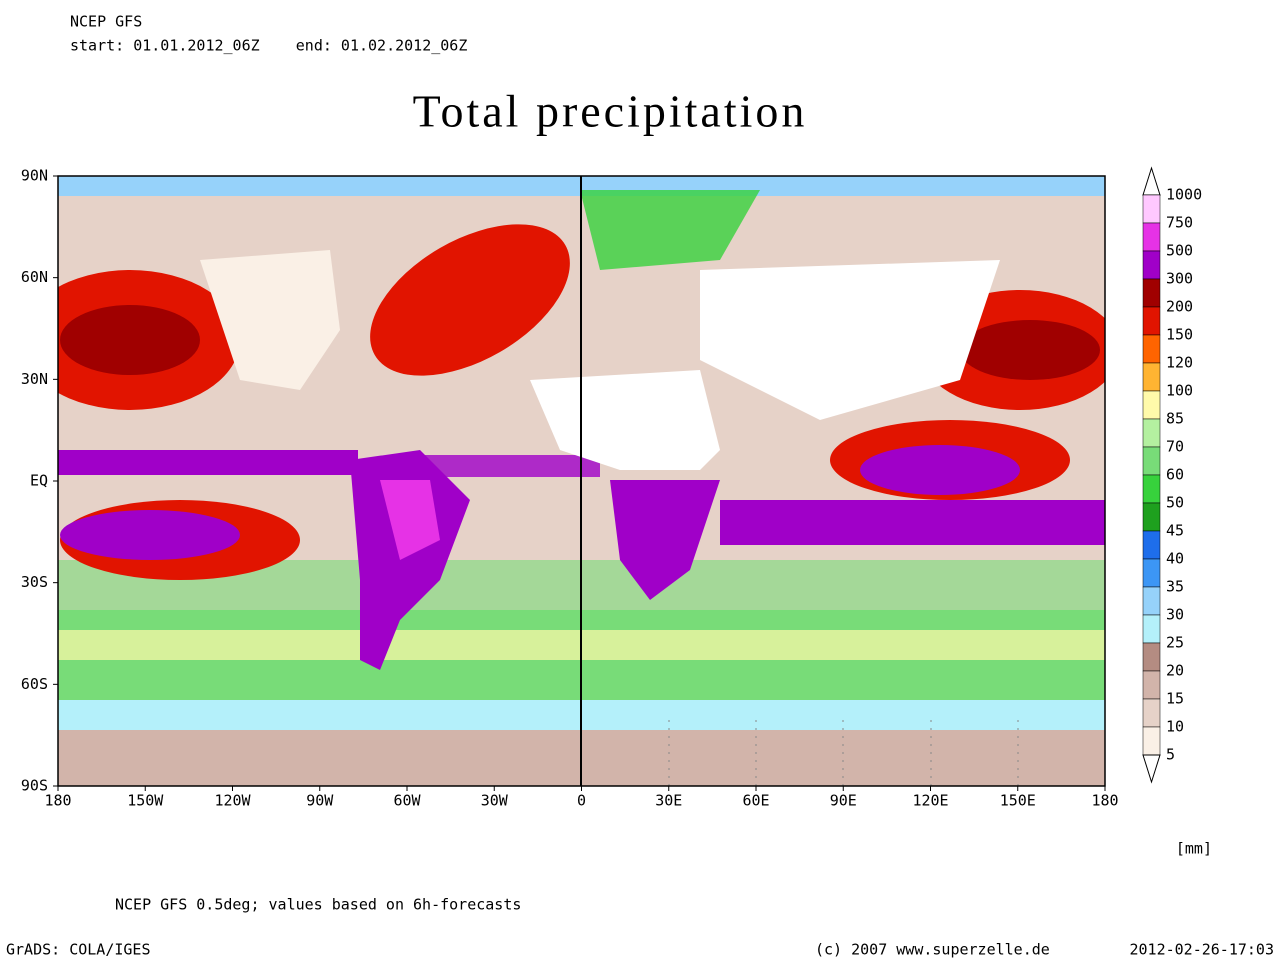 The width and height of the screenshot is (1280, 960). What do you see at coordinates (1175, 531) in the screenshot?
I see `colorbar-label: 45` at bounding box center [1175, 531].